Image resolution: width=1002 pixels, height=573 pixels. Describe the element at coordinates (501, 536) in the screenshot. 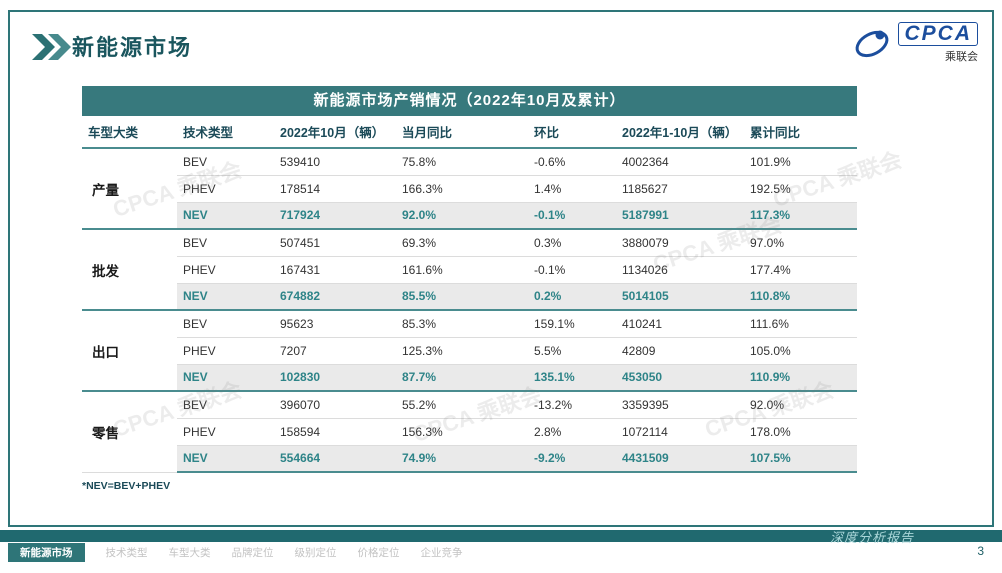

I see `bottom-strip` at that location.